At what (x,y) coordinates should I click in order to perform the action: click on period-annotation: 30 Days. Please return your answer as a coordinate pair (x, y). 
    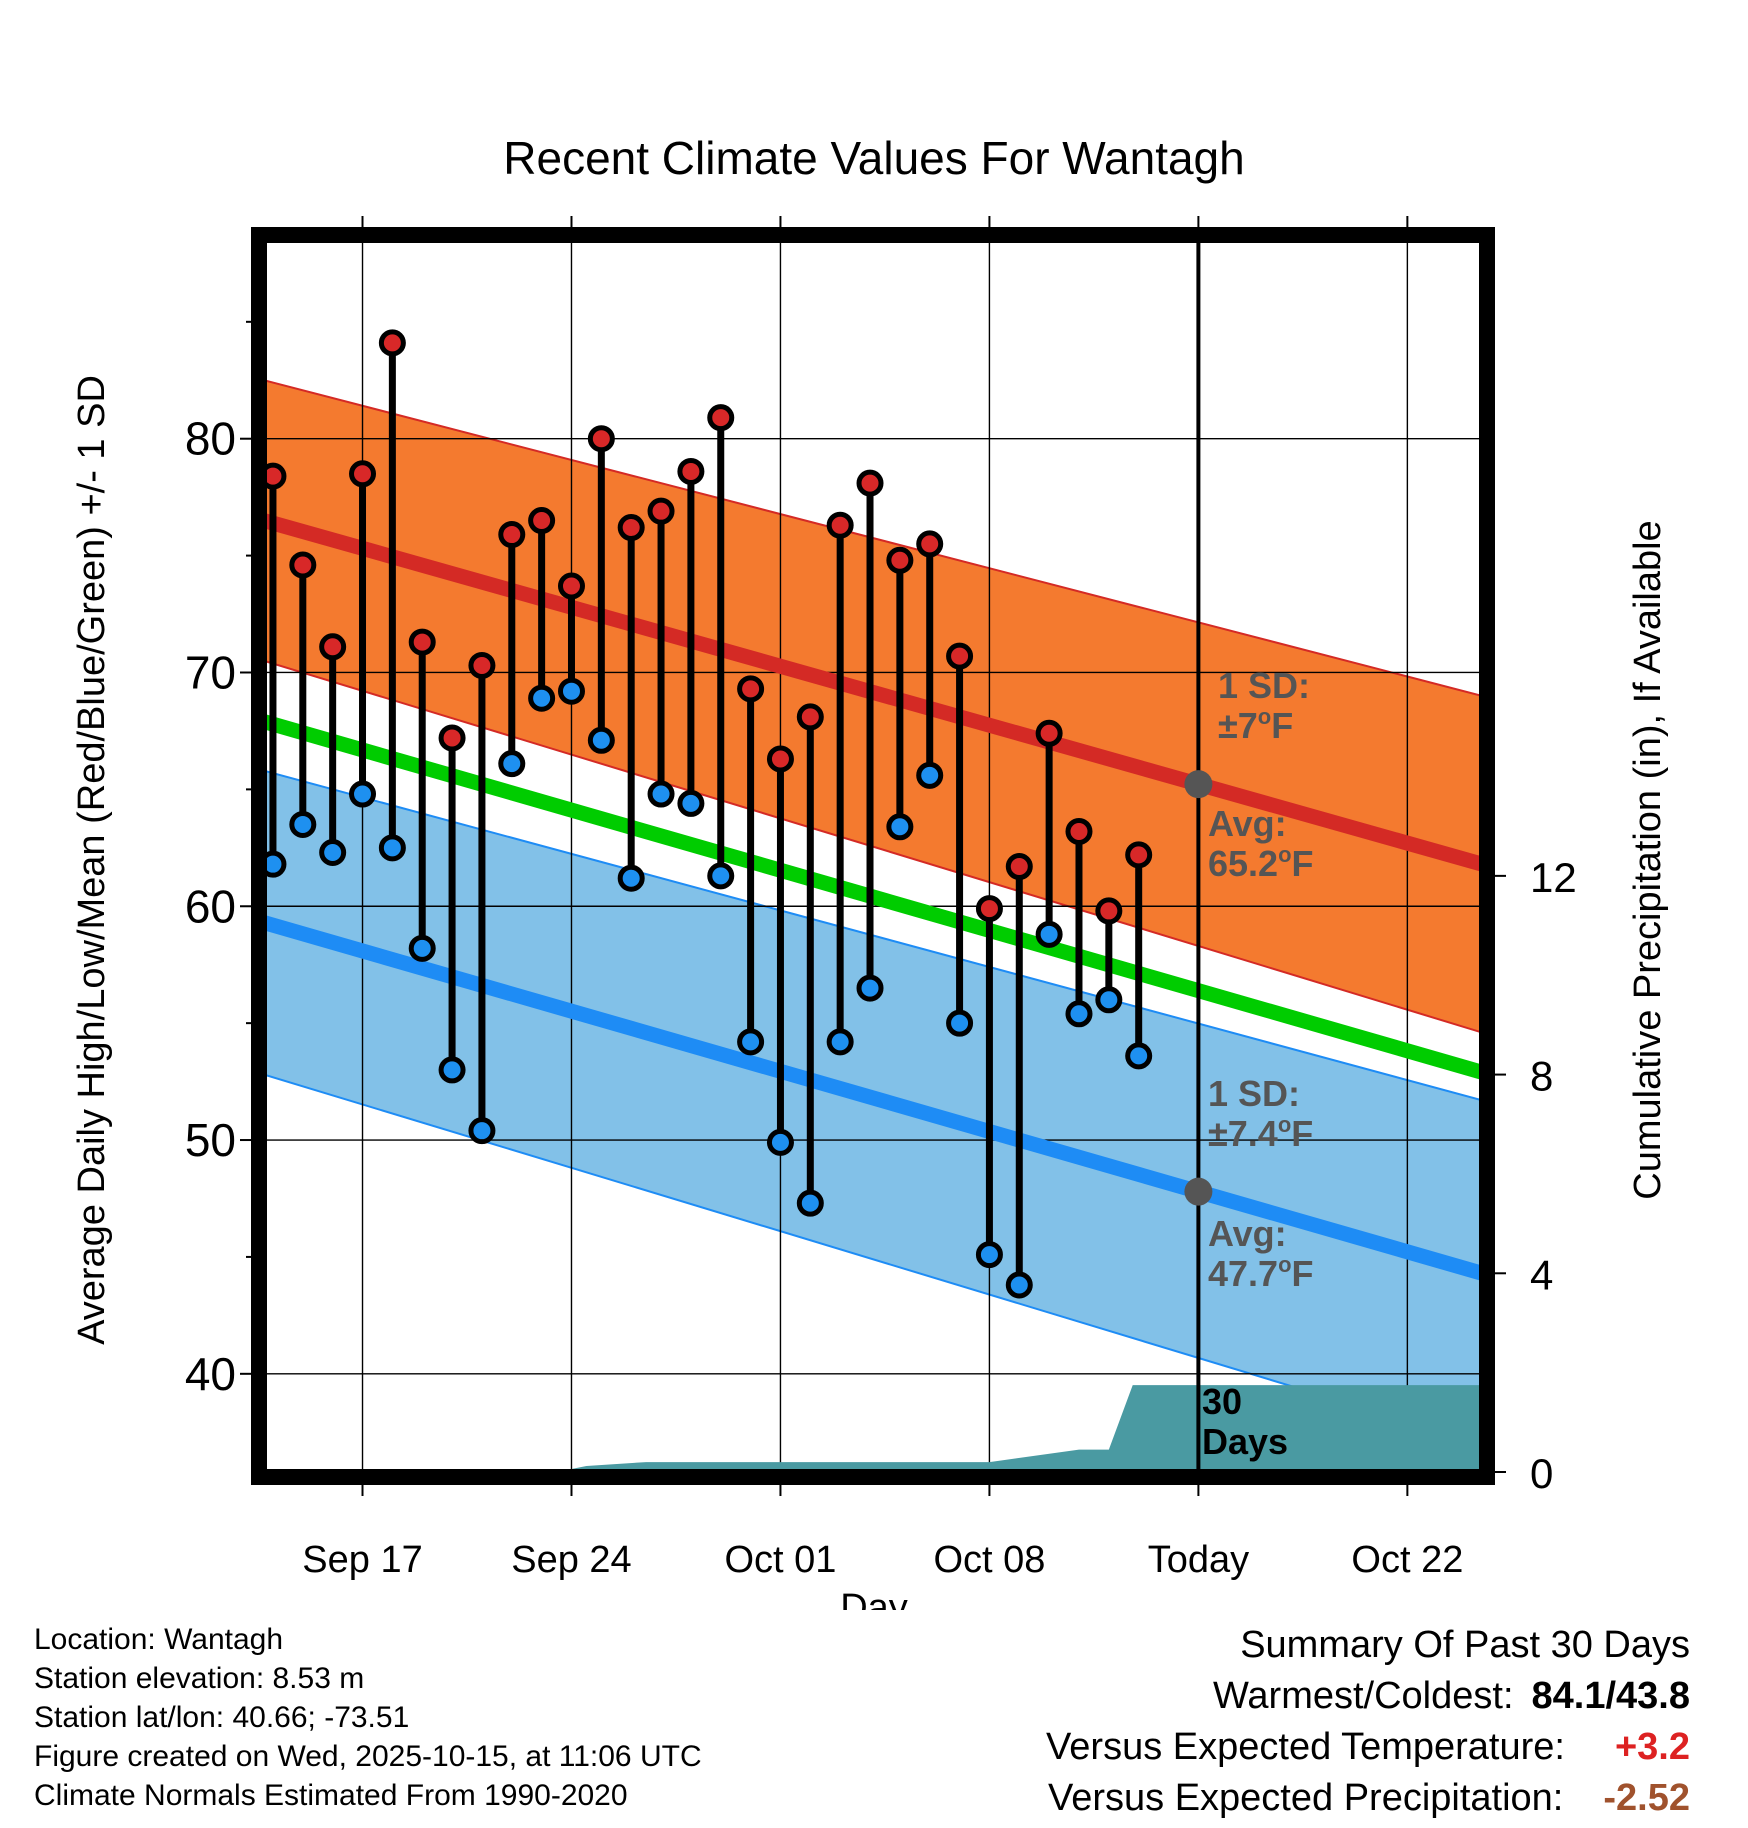
    Looking at the image, I should click on (1245, 1421).